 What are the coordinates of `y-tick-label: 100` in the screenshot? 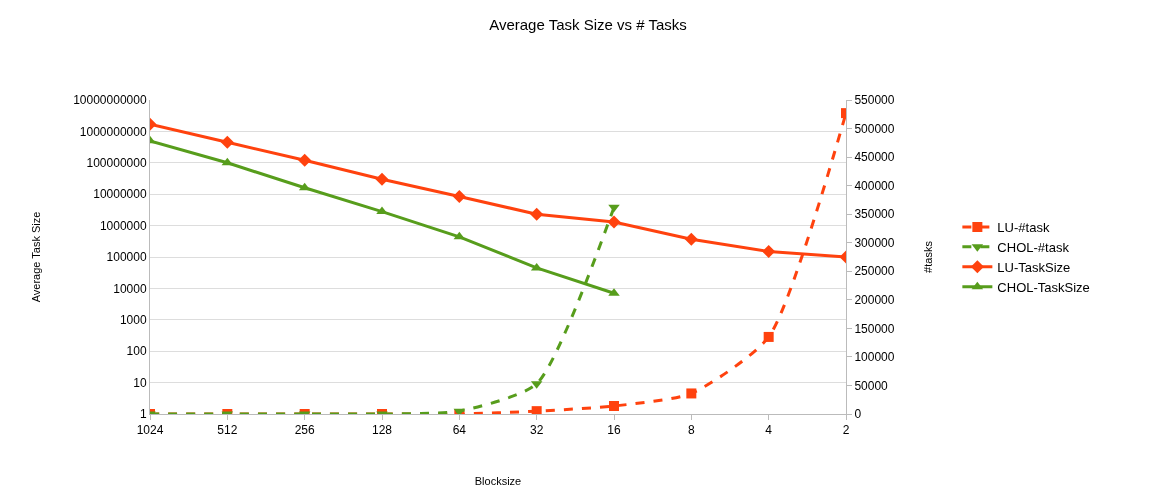 It's located at (136, 351).